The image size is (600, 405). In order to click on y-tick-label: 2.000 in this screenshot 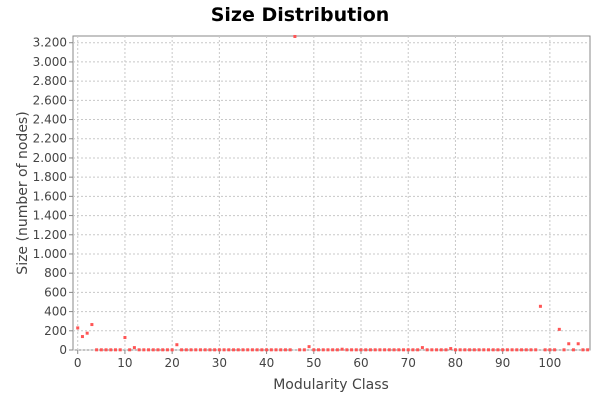, I will do `click(50, 158)`.